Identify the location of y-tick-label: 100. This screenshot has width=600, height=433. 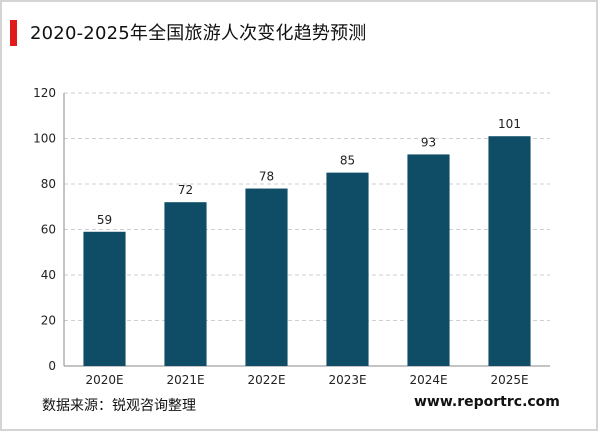
(44, 139).